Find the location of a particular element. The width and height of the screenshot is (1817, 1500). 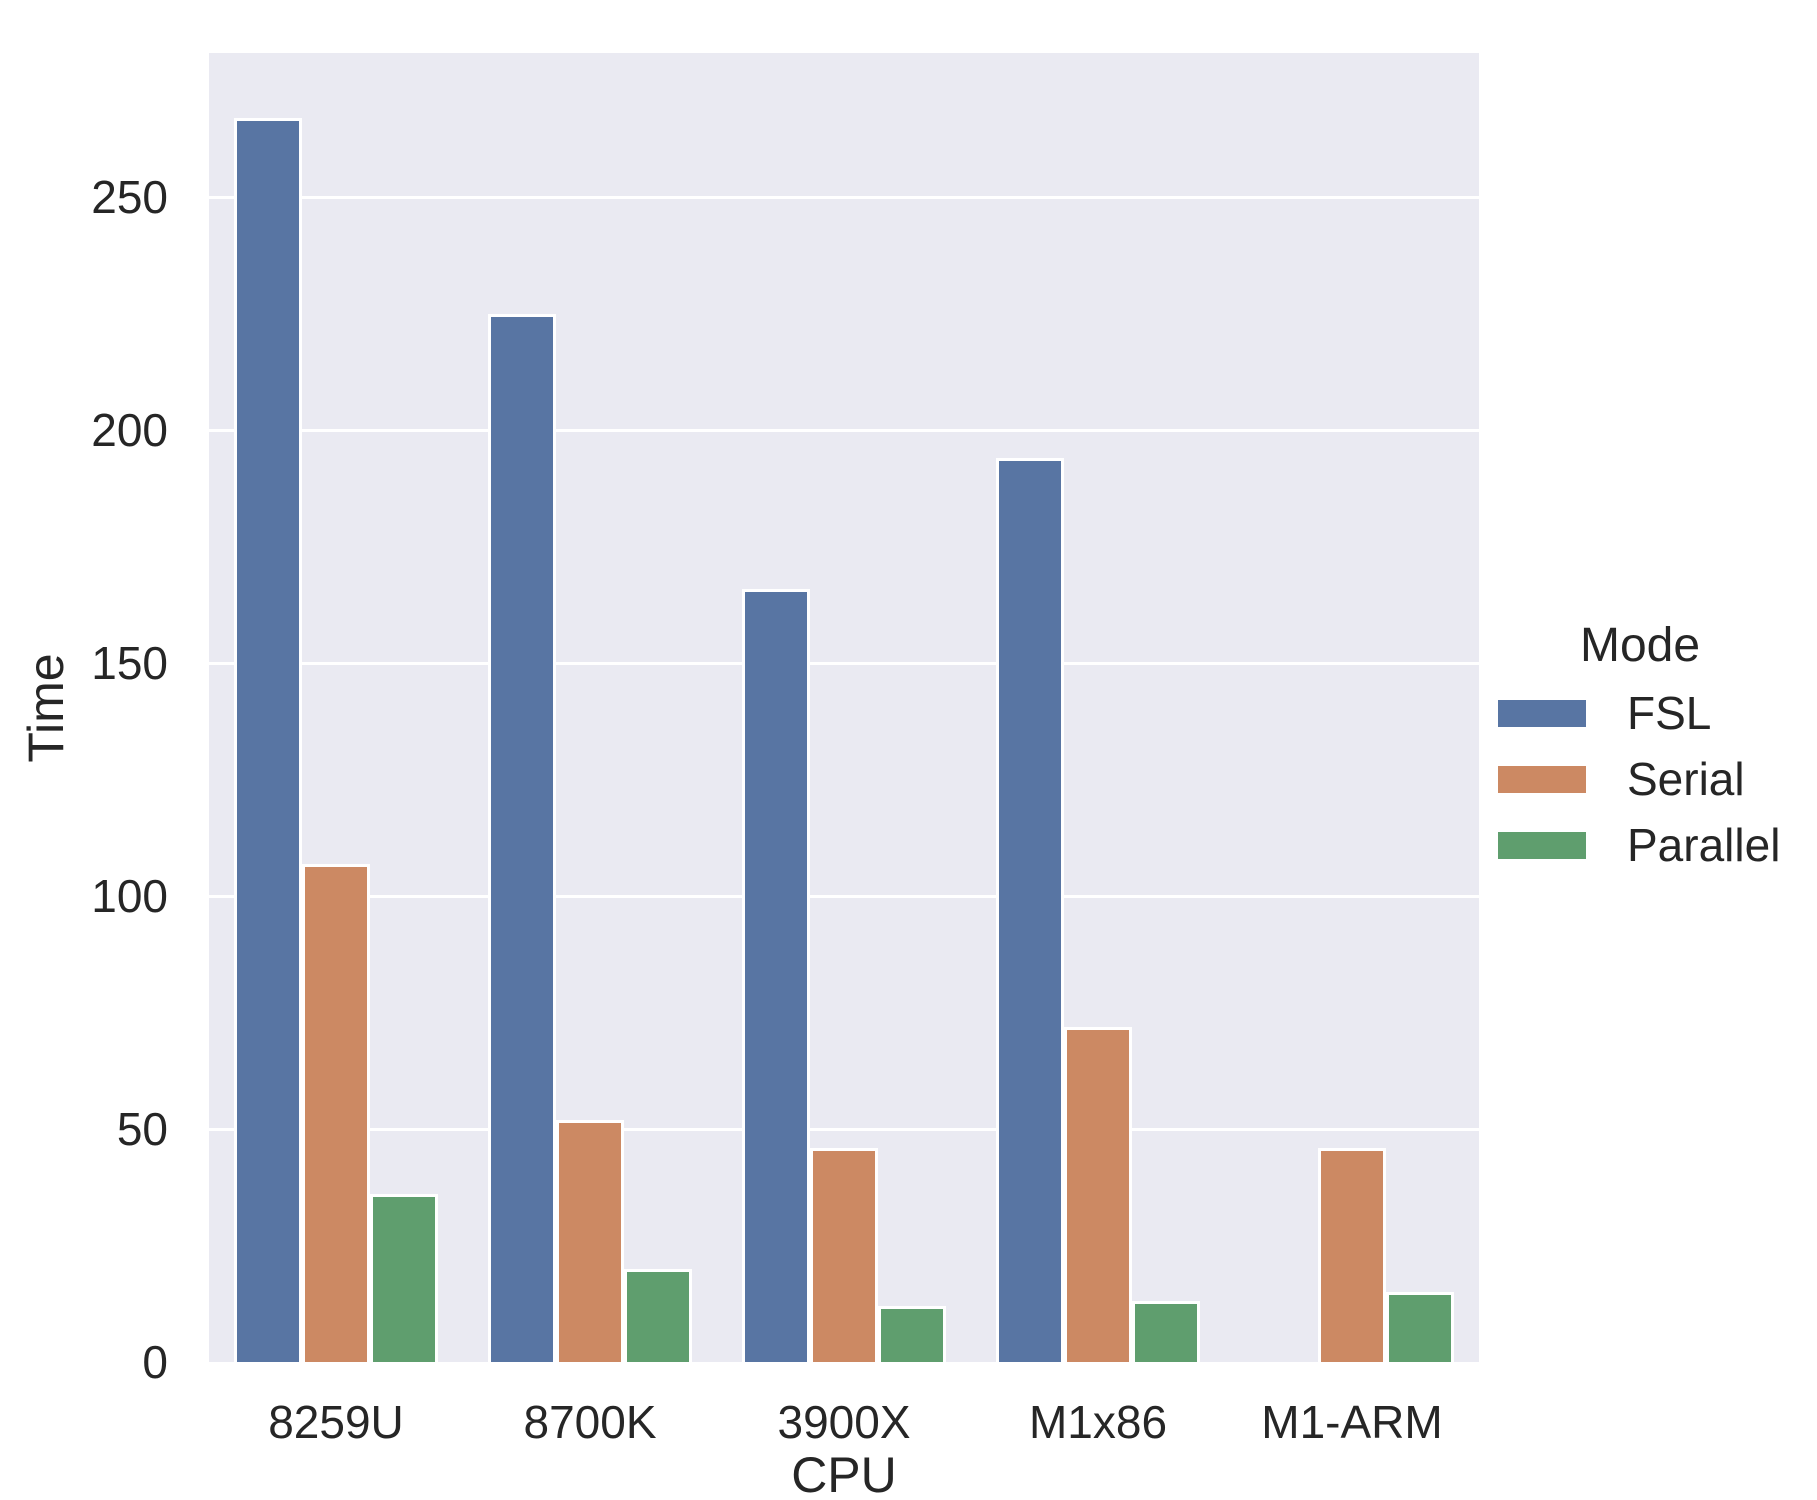

x-tick-label-8259u: 8259U is located at coordinates (336, 1422).